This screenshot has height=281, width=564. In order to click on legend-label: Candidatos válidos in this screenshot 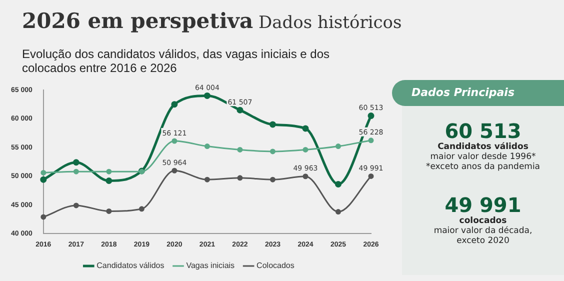, I will do `click(130, 265)`.